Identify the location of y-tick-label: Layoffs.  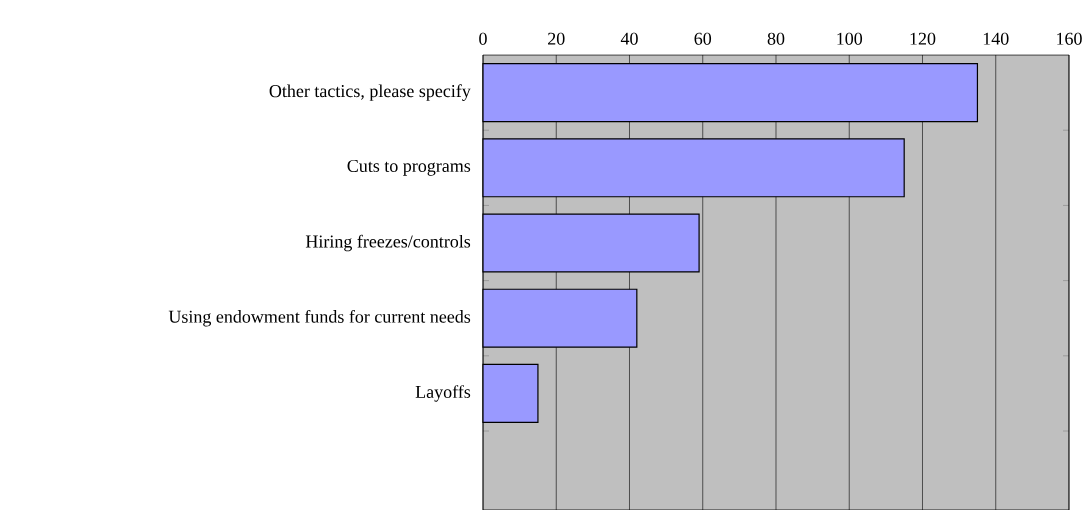
(443, 393).